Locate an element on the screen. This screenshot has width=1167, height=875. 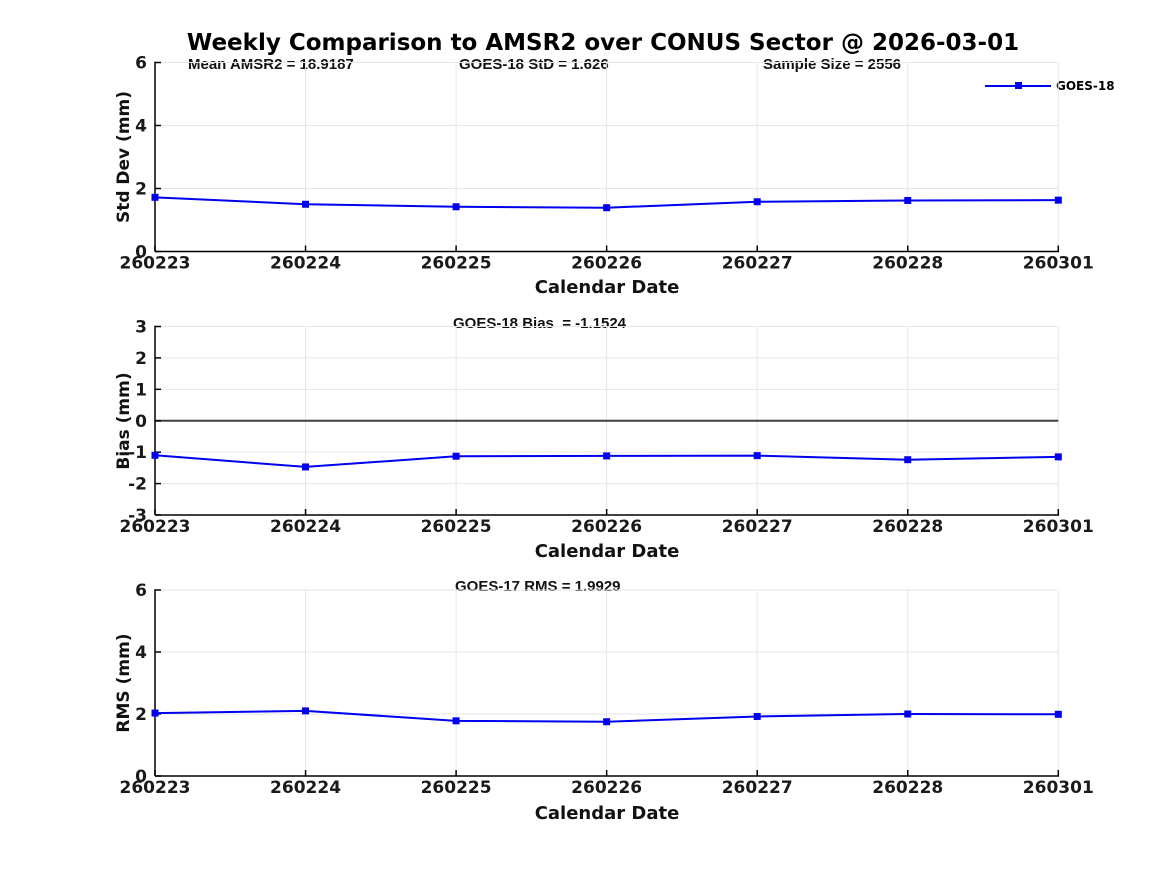
svg-text: -3 is located at coordinates (137, 516).